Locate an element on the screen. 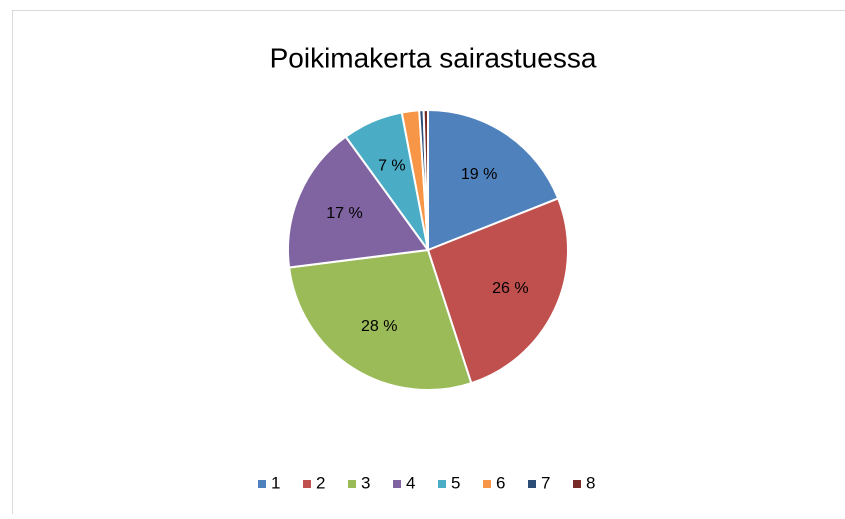 Image resolution: width=845 pixels, height=519 pixels. legend-label: 6 is located at coordinates (500, 482).